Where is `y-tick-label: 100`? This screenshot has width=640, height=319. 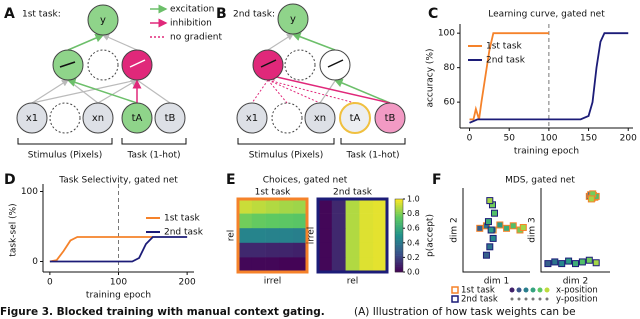 y-tick-label: 100 is located at coordinates (29, 192).